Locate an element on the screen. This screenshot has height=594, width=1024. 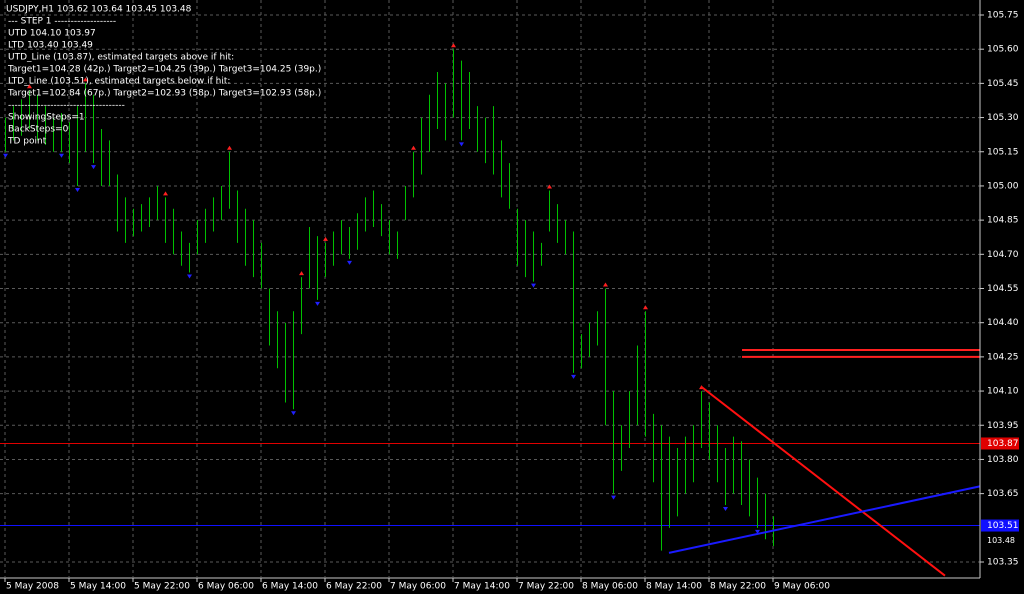
x-tick-label: 5 May 22:00 is located at coordinates (162, 587).